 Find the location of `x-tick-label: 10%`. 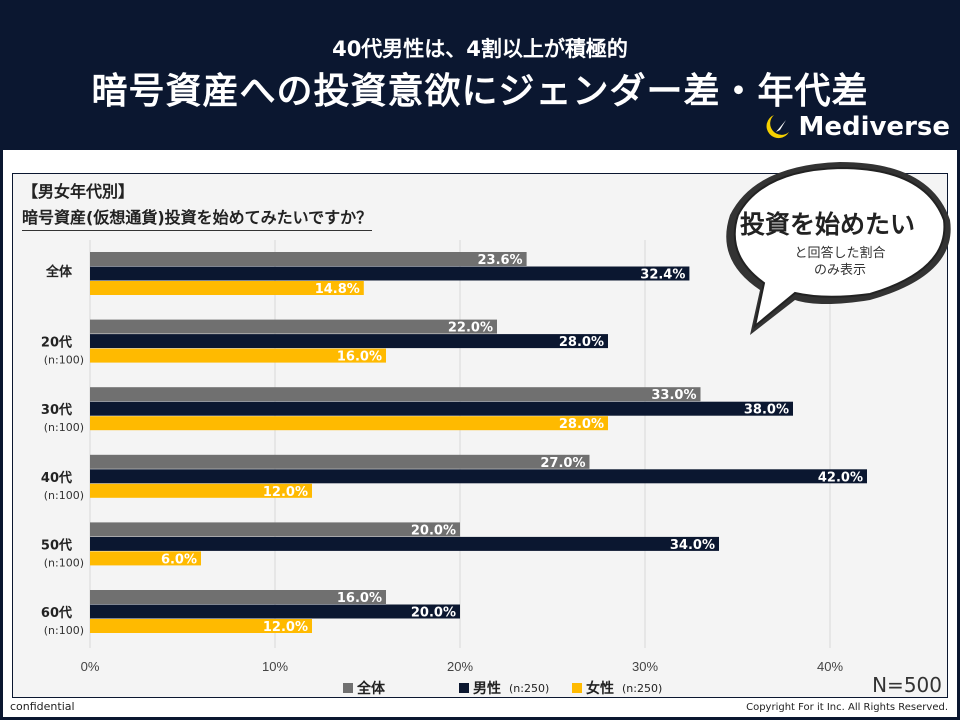

x-tick-label: 10% is located at coordinates (275, 666).